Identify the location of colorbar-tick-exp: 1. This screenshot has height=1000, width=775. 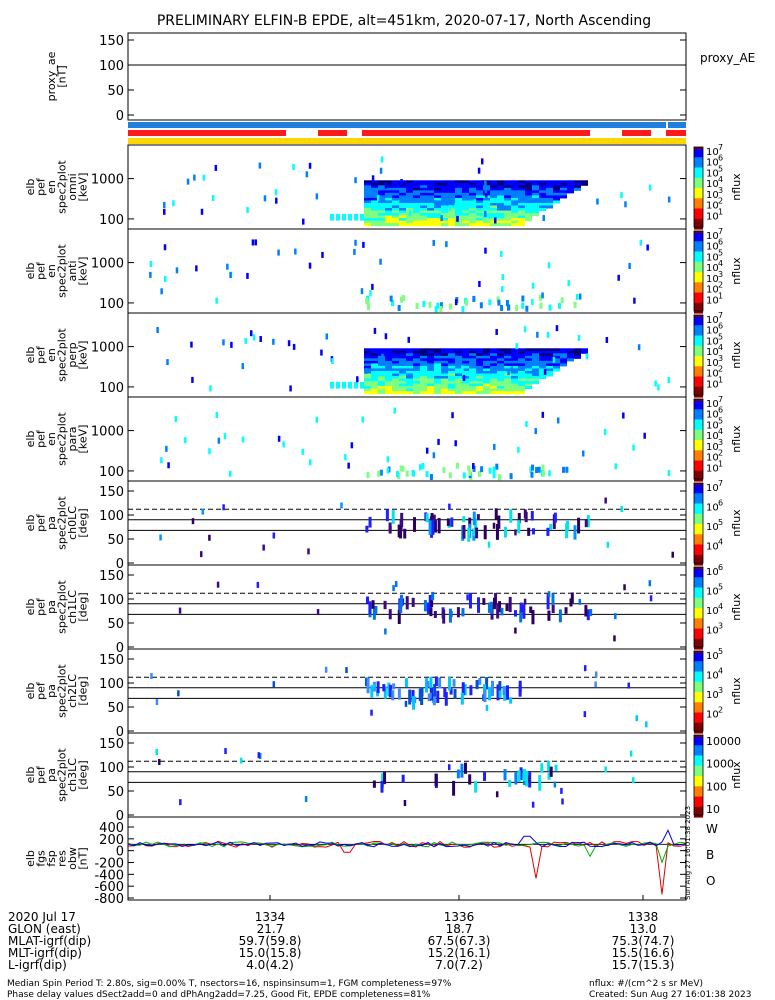
(720, 295).